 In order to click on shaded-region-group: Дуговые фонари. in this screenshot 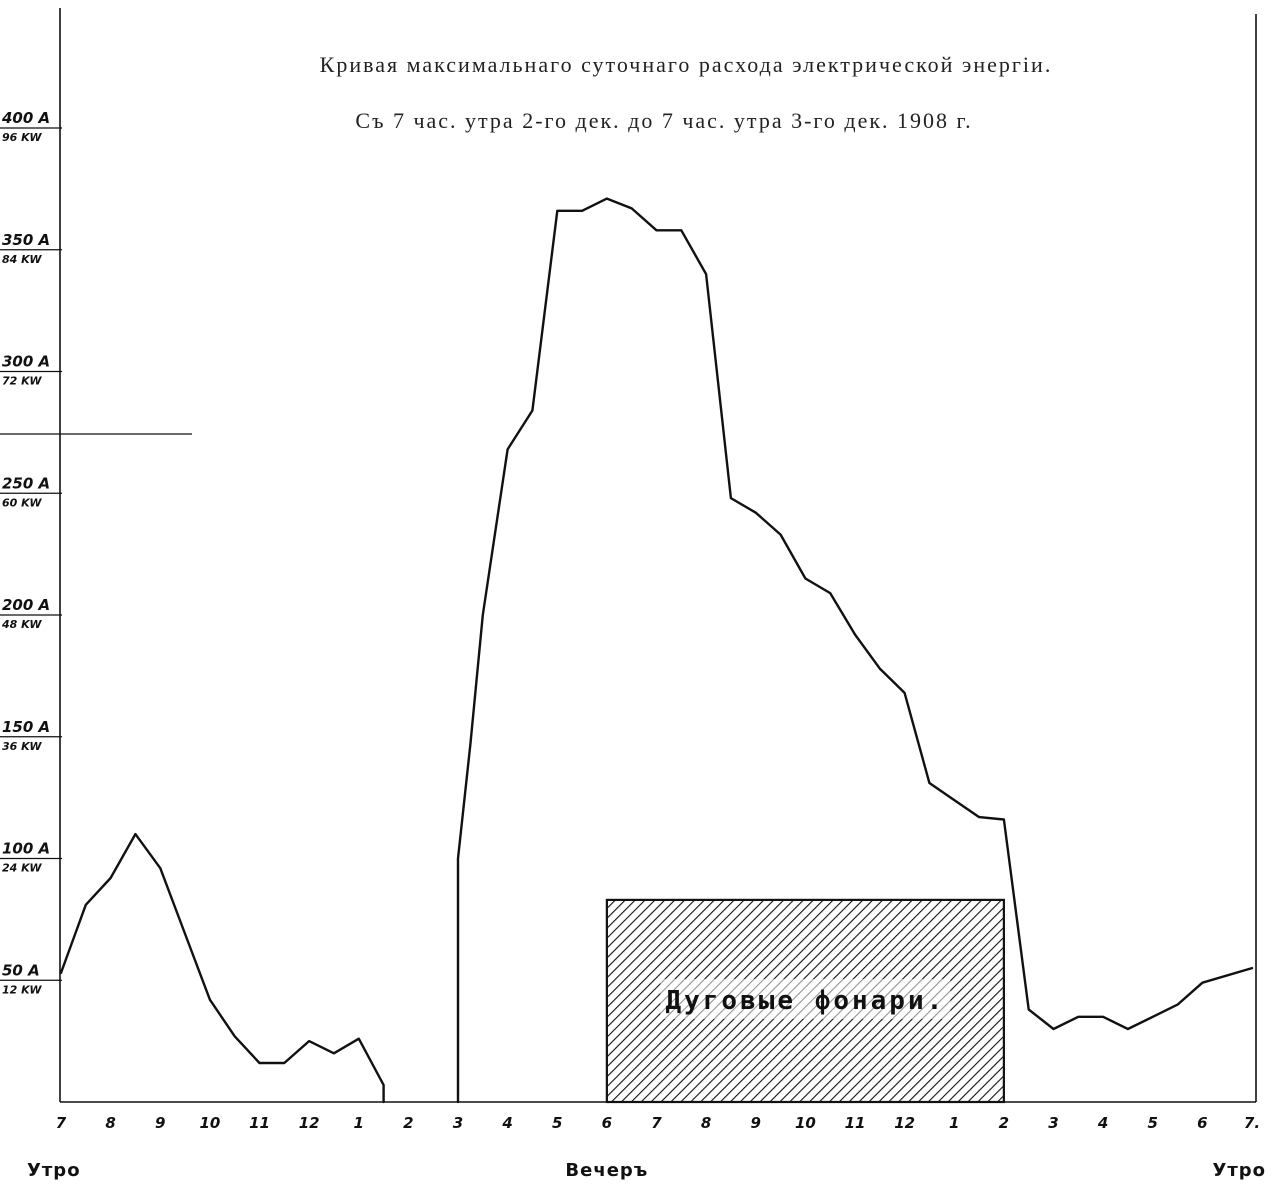, I will do `click(805, 1001)`.